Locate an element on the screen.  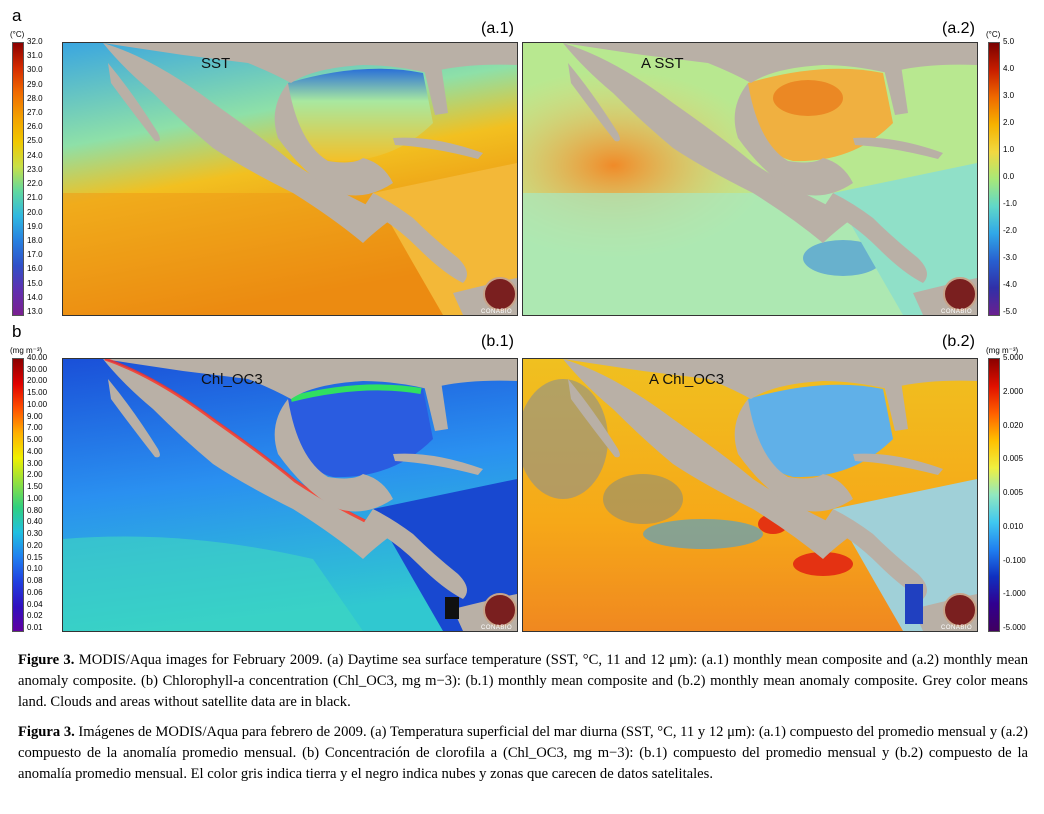
colorbar-tick-label: 2.00 is located at coordinates (35, 475).